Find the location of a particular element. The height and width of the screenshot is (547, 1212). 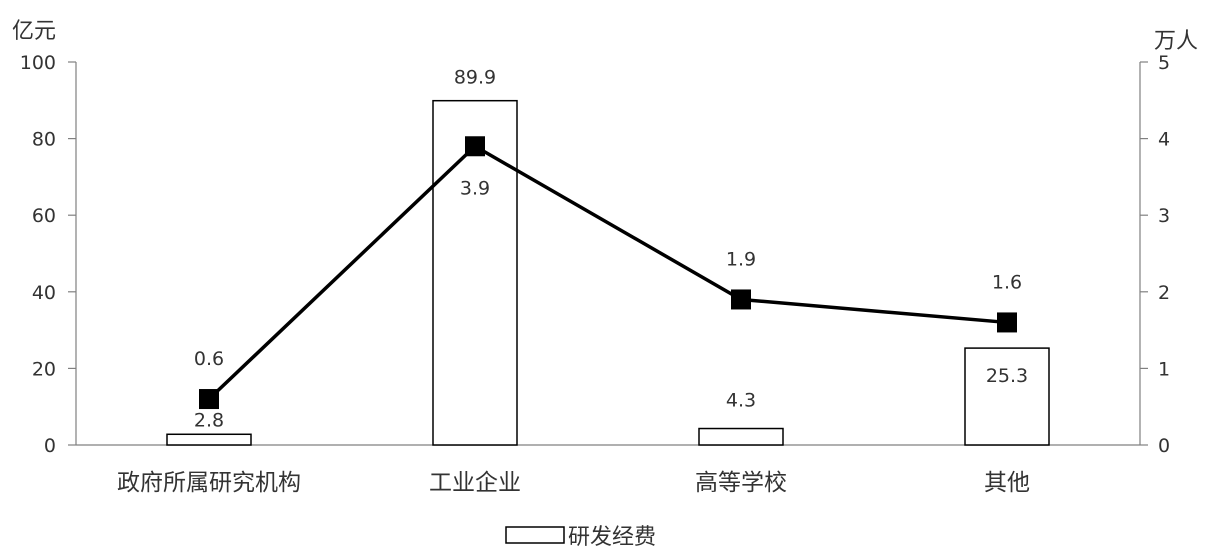

left-tick-label: 0 is located at coordinates (50, 446).